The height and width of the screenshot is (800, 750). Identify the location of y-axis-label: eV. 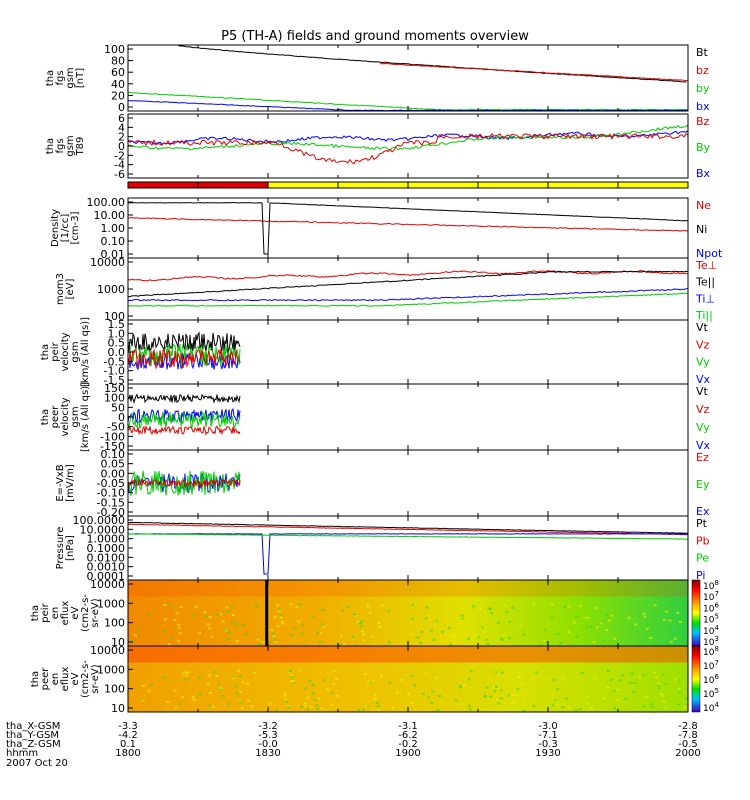
(75, 612).